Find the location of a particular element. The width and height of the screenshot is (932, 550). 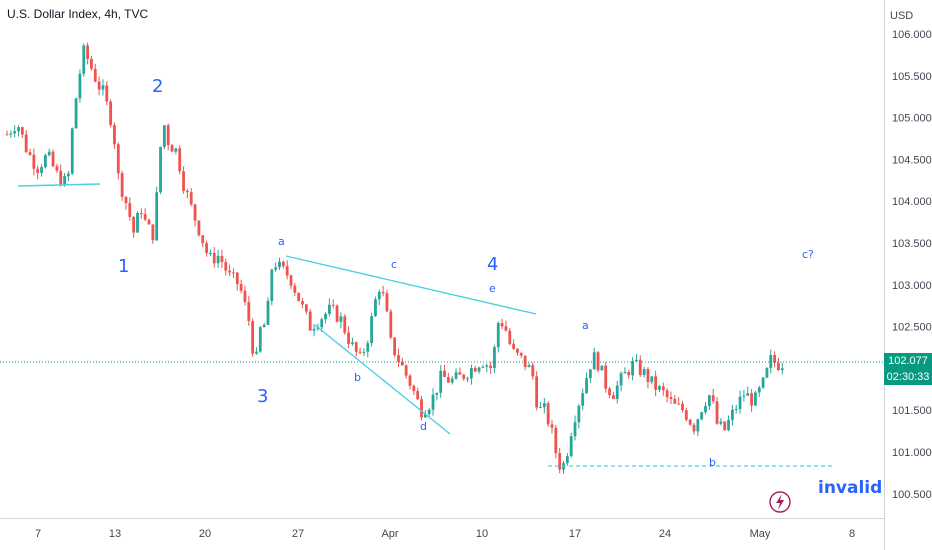

lightning-icon is located at coordinates (780, 502).